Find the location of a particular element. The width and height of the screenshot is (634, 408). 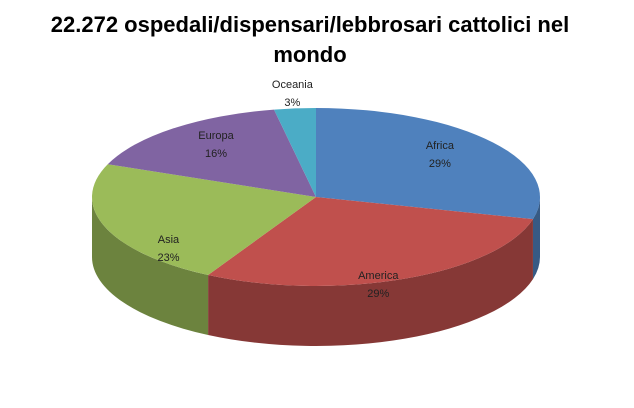

data-label-value: 16% is located at coordinates (216, 154).